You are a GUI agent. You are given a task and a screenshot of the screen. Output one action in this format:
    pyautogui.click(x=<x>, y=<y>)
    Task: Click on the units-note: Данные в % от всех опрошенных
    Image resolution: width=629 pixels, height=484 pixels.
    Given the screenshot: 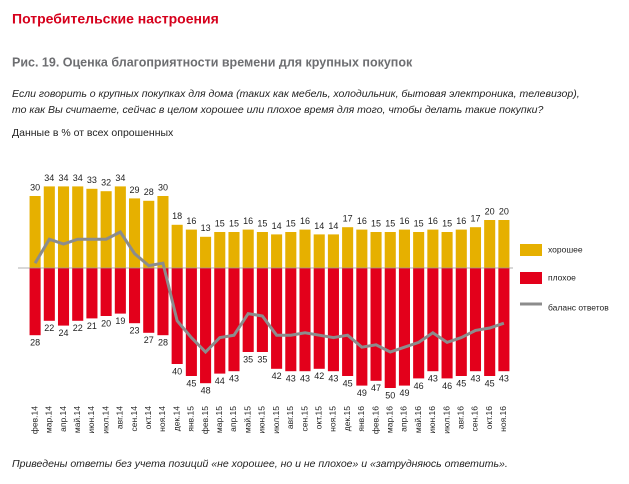 What is the action you would take?
    pyautogui.click(x=93, y=133)
    